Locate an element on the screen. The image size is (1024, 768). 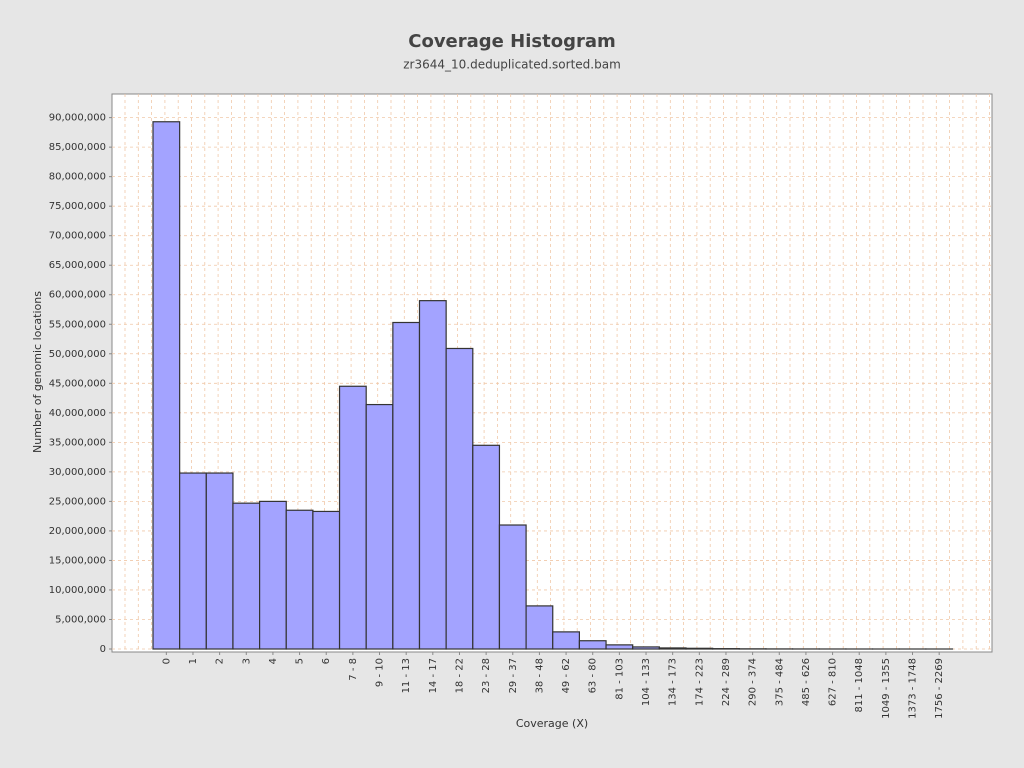
x-tick-label: 7 - 8 is located at coordinates (353, 669).